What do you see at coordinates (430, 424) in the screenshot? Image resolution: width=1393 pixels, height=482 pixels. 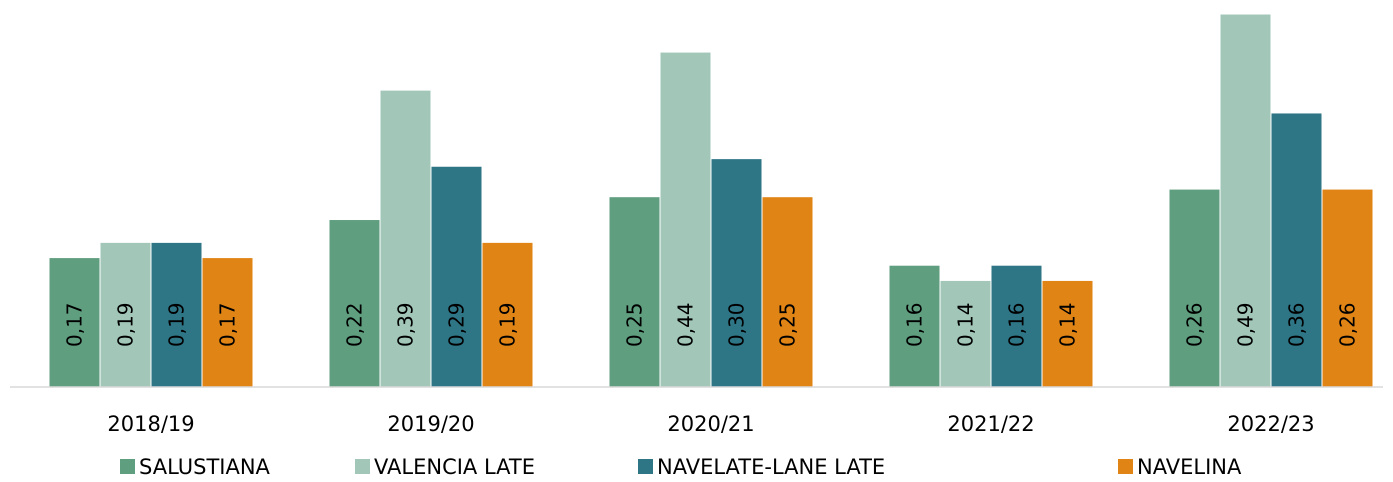 I see `x-tick-label: 2019/20` at bounding box center [430, 424].